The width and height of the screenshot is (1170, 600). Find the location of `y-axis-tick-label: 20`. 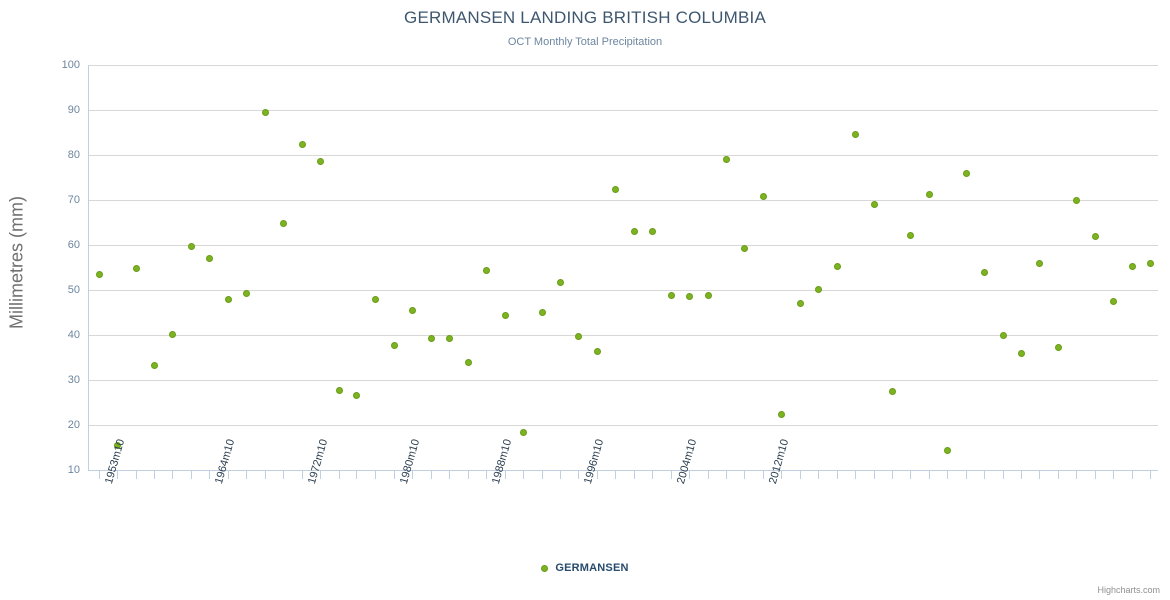

y-axis-tick-label: 20 is located at coordinates (73, 425).